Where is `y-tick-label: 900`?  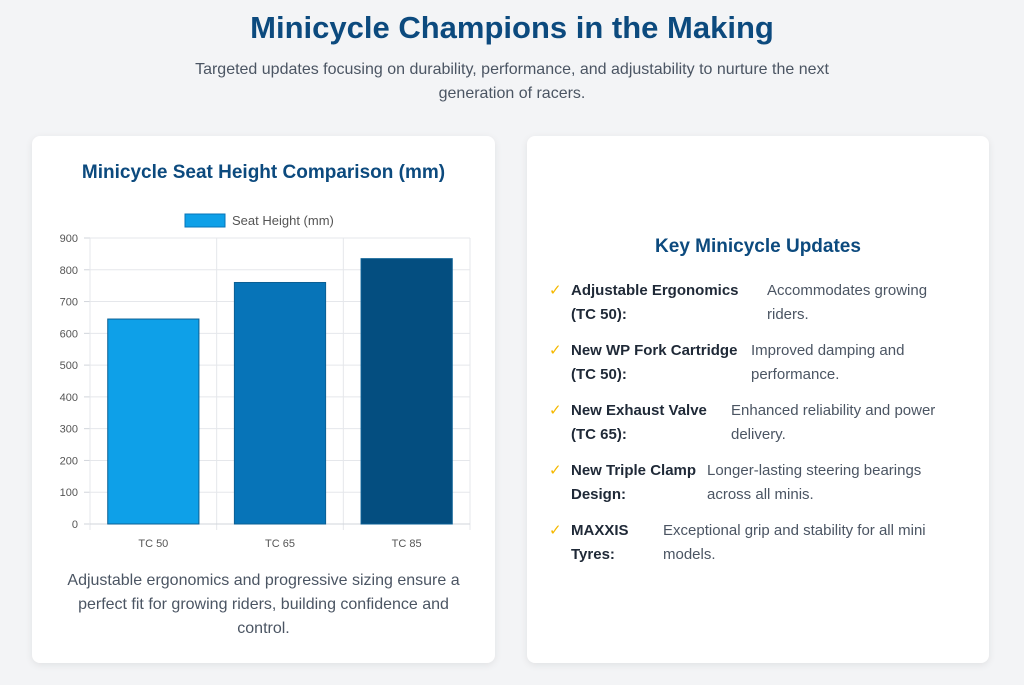 y-tick-label: 900 is located at coordinates (69, 239).